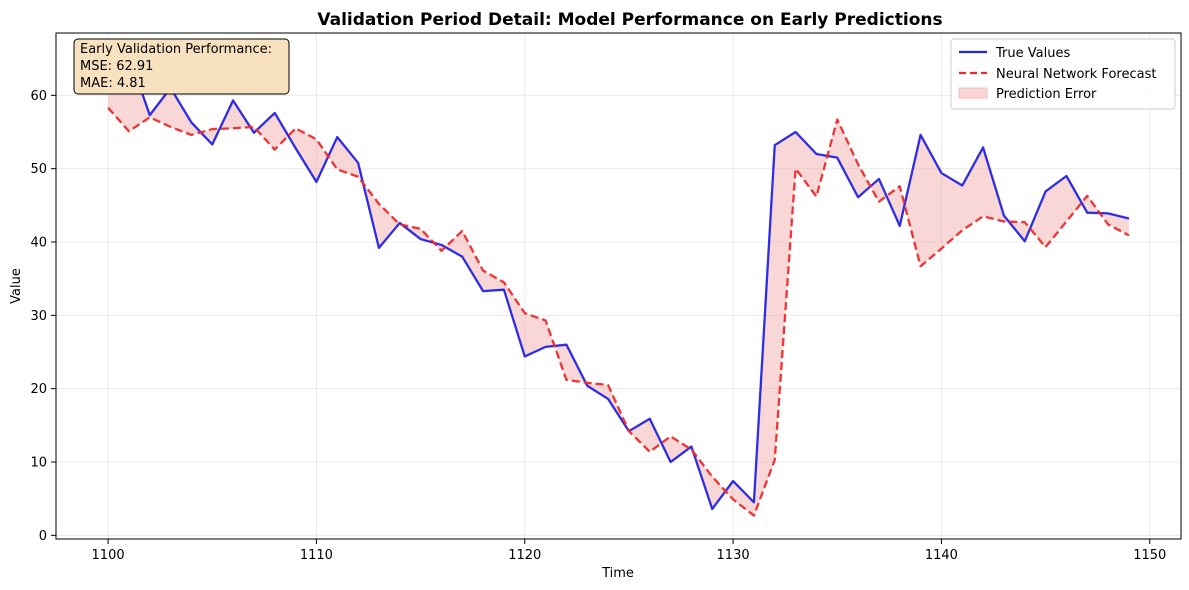 This screenshot has width=1189, height=590. Describe the element at coordinates (38, 243) in the screenshot. I see `y-tick-label: 40` at that location.